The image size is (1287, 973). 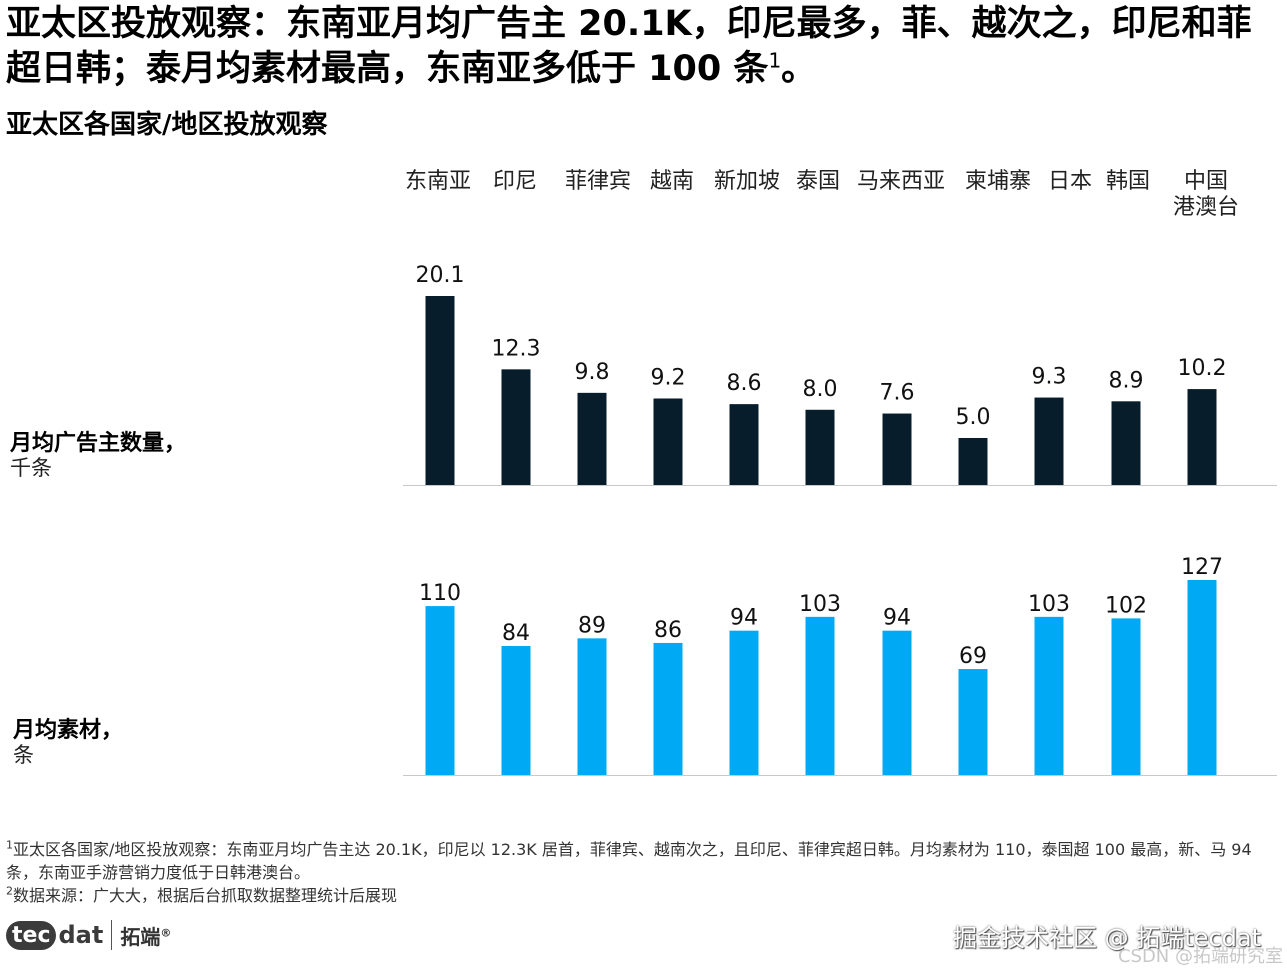 I want to click on creatives-value-label-5: 103, so click(x=820, y=604).